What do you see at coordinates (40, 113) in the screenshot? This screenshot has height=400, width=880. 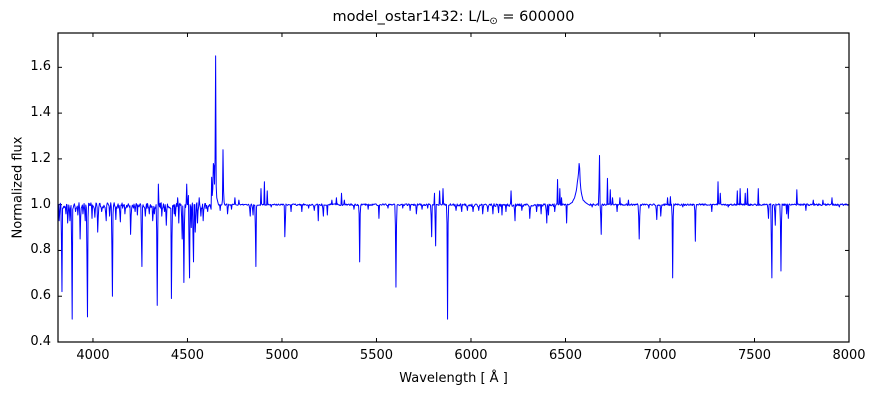 I see `y-tick-label: 1.4` at bounding box center [40, 113].